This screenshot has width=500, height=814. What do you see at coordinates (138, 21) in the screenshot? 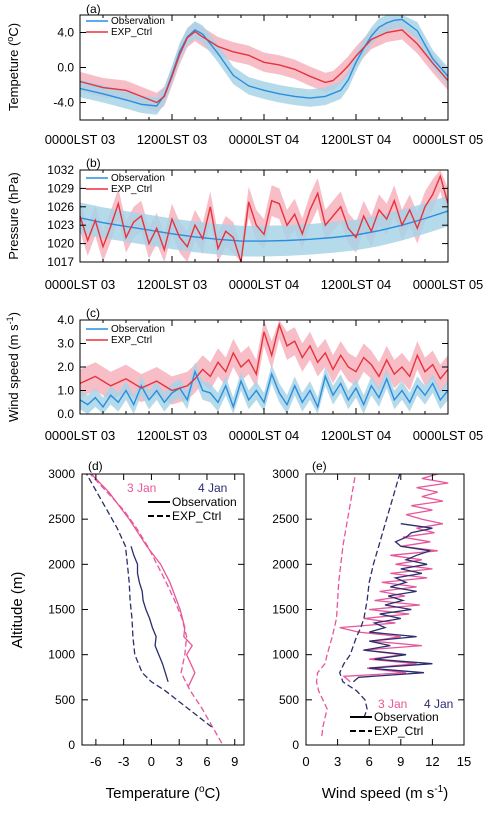
I see `panel-a-legend-obs-label: Observation` at bounding box center [138, 21].